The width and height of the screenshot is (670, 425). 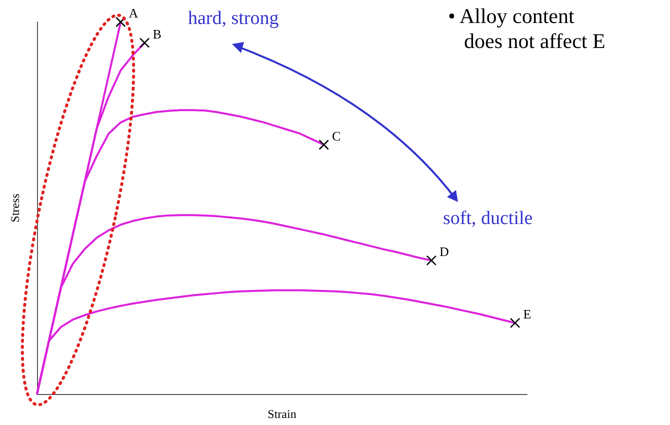 What do you see at coordinates (157, 34) in the screenshot?
I see `series-label: B` at bounding box center [157, 34].